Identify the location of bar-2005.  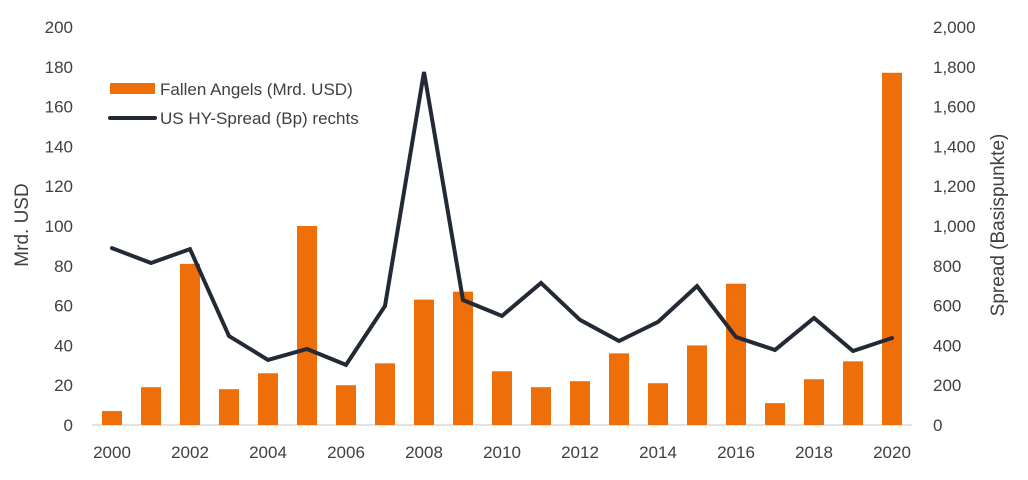
(307, 325).